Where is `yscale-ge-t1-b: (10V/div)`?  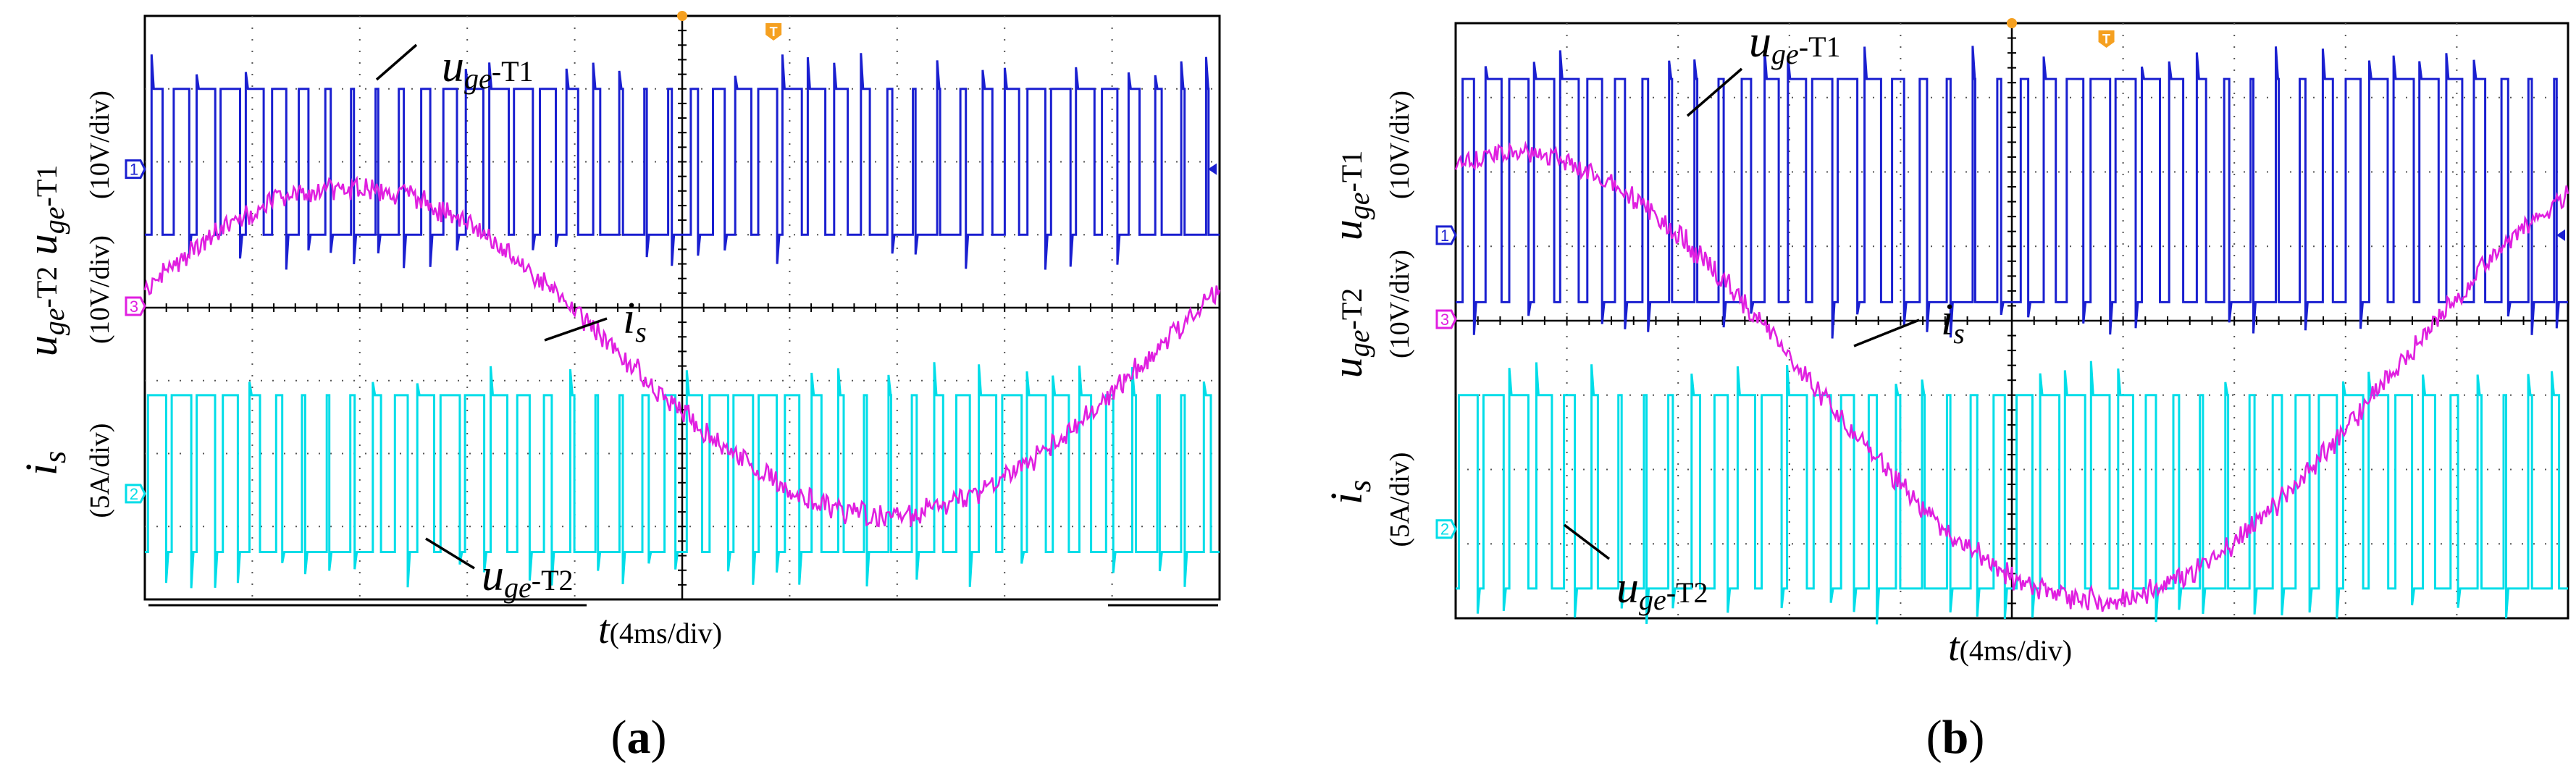 yscale-ge-t1-b: (10V/div) is located at coordinates (1400, 144).